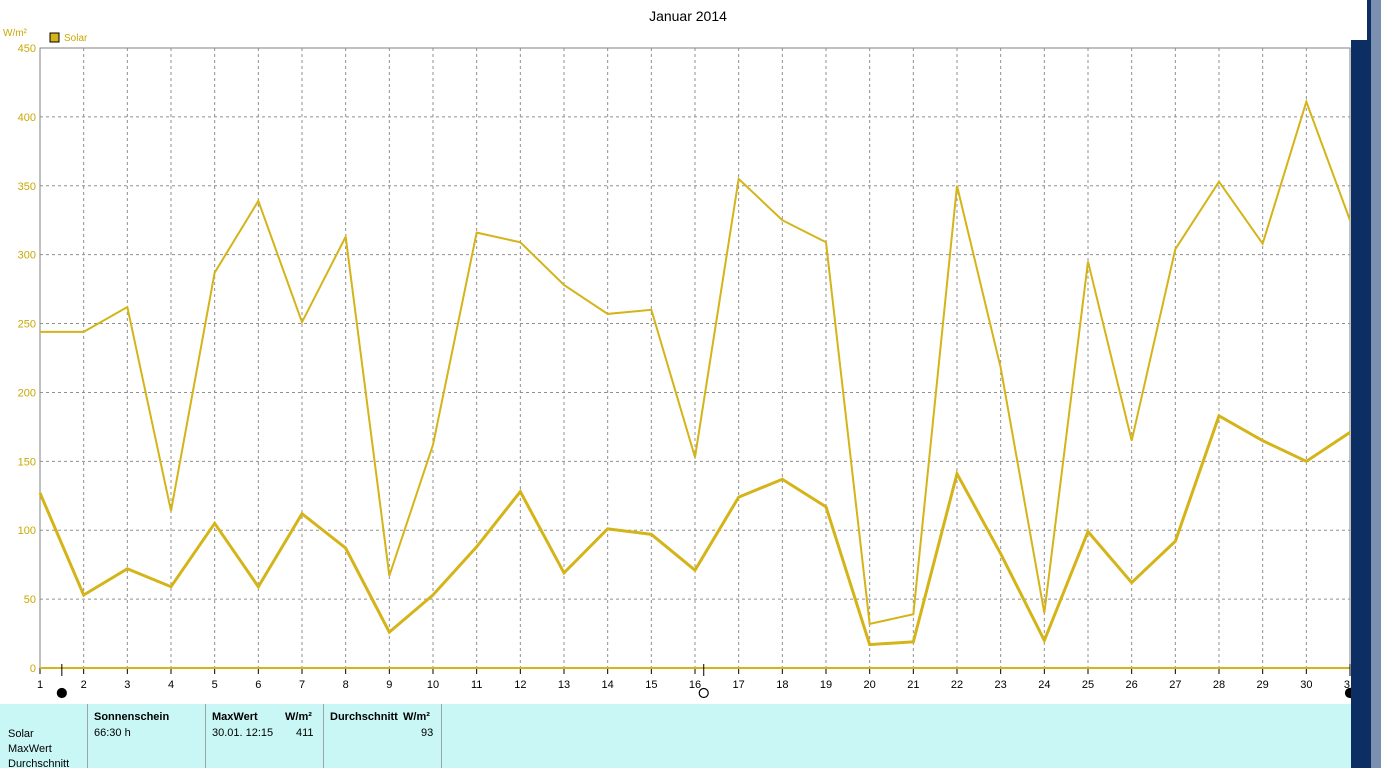 This screenshot has width=1381, height=770. What do you see at coordinates (520, 685) in the screenshot?
I see `x-tick-label: 12` at bounding box center [520, 685].